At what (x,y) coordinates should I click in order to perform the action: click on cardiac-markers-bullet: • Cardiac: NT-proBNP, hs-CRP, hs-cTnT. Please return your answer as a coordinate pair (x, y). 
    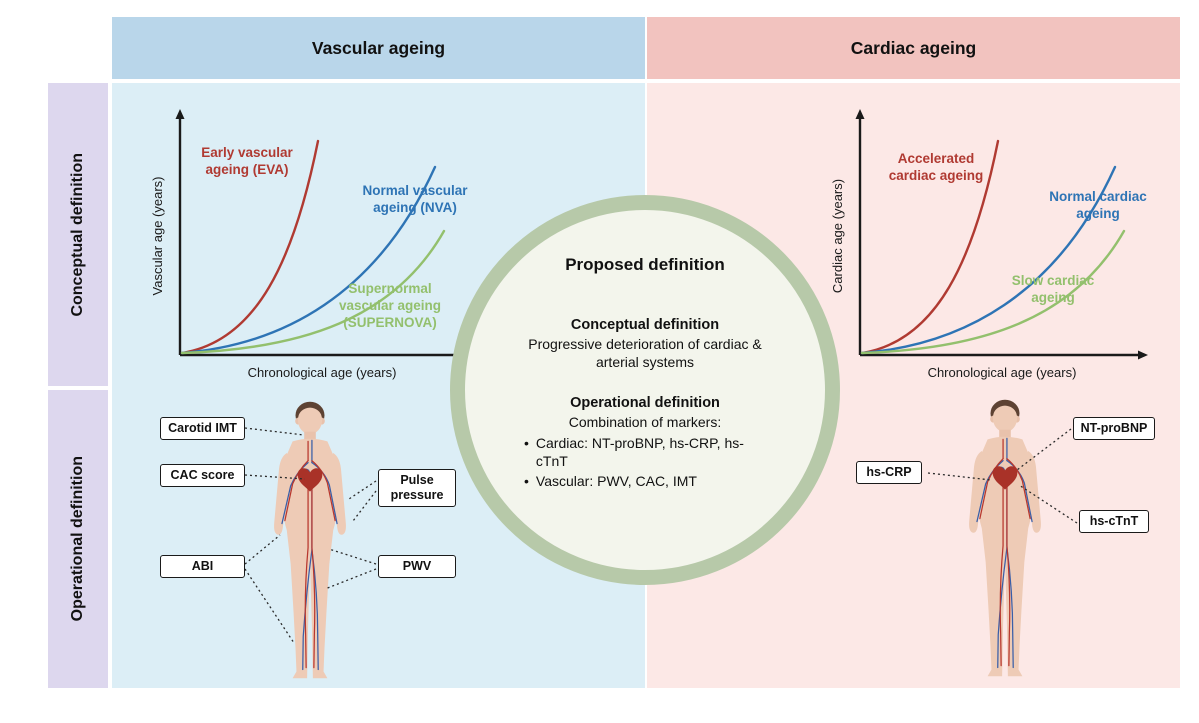
    Looking at the image, I should click on (645, 452).